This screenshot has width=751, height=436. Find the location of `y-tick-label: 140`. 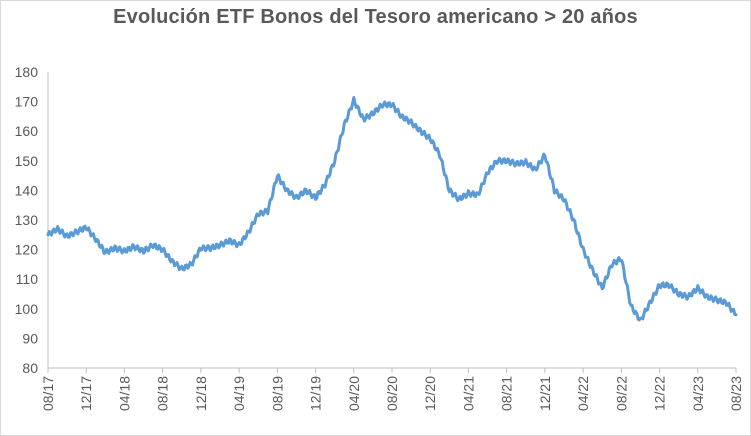

y-tick-label: 140 is located at coordinates (27, 190).